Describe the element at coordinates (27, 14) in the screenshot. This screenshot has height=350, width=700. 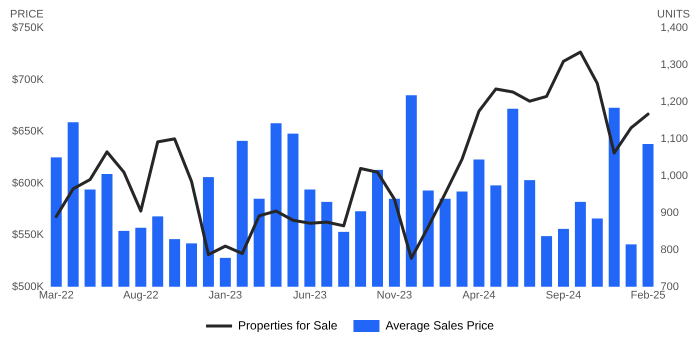
I see `y-axis-title: PRICE` at that location.